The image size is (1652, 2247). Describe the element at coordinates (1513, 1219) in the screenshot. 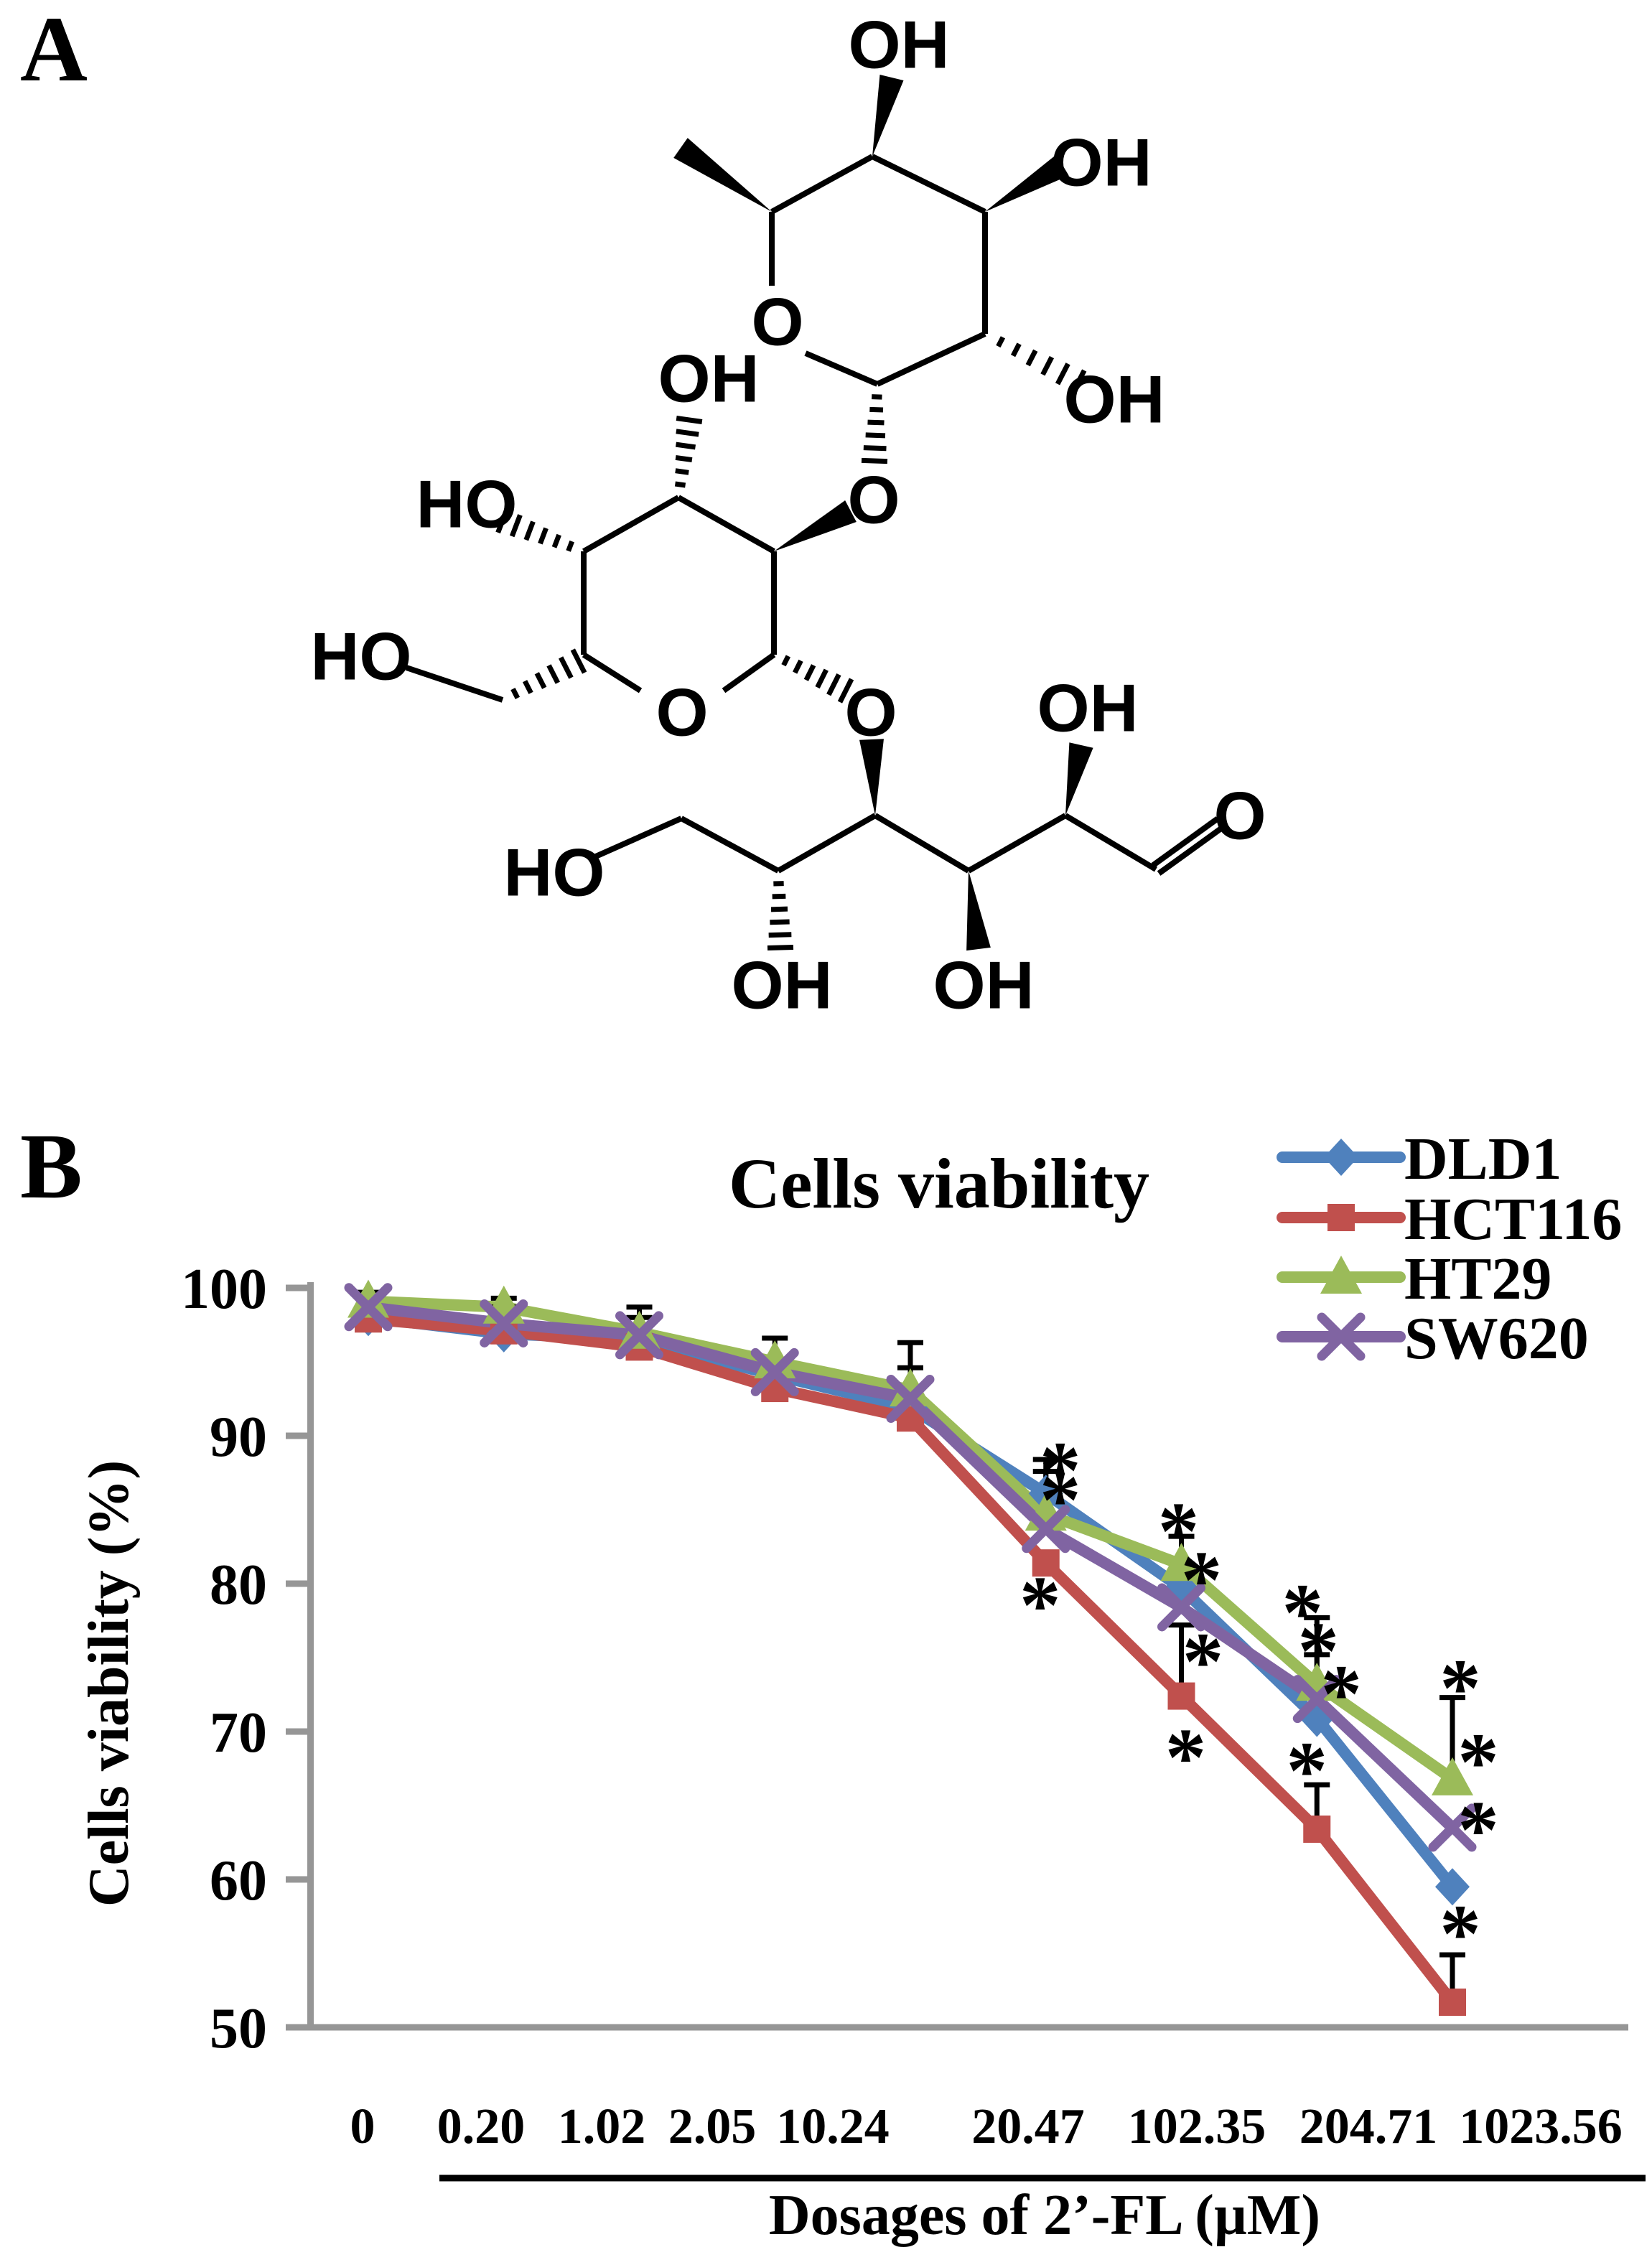

I see `legend-label-HCT116: HCT116` at that location.